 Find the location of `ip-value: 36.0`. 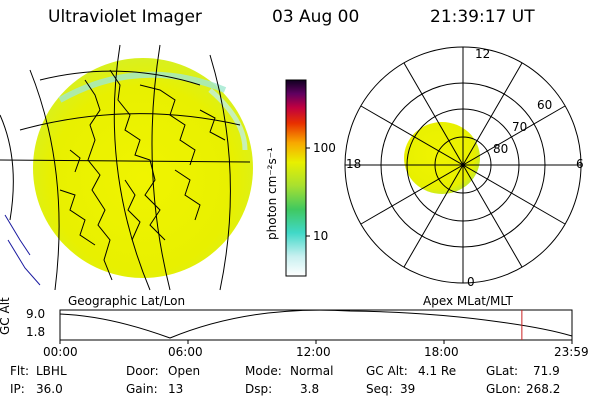

ip-value: 36.0 is located at coordinates (49, 389).